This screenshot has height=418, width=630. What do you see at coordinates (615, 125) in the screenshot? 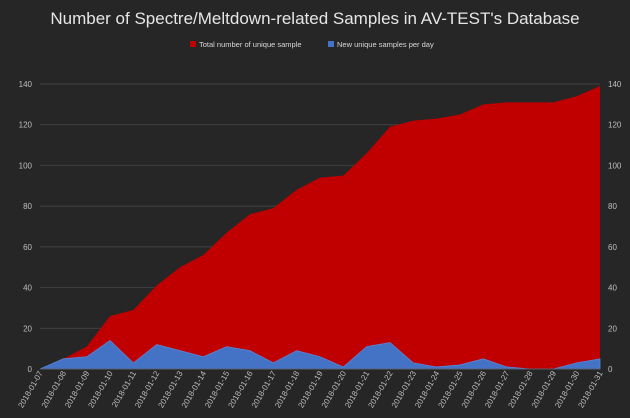
I see `y-tick-label-right: 120` at bounding box center [615, 125].